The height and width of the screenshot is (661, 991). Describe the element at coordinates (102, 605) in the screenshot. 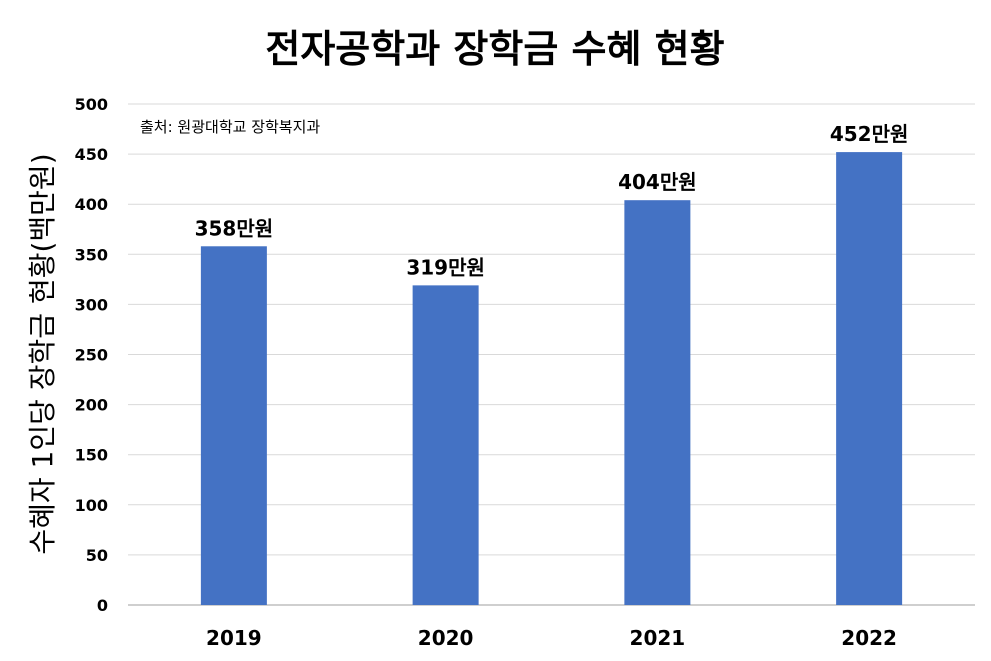

I see `y-axis-tick-label: 0` at that location.